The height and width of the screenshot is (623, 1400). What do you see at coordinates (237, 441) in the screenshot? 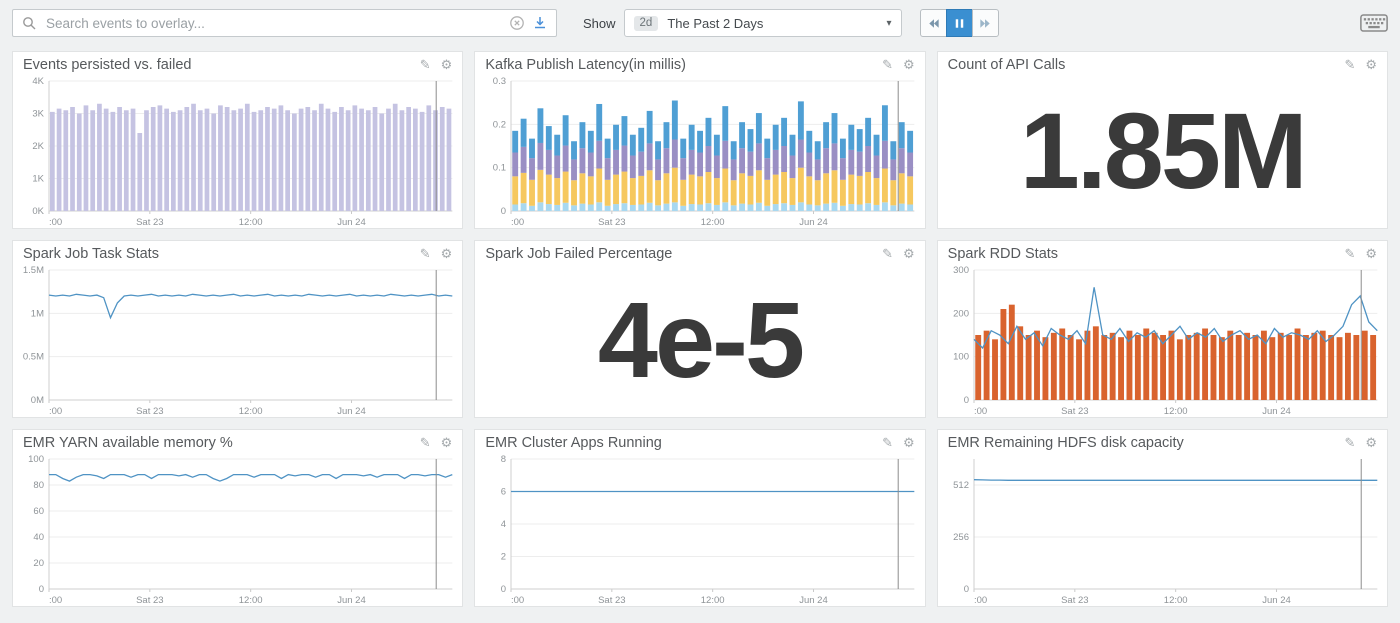
I see `panel-header: EMR YARN available memory % ✎ ⚙` at bounding box center [237, 441].